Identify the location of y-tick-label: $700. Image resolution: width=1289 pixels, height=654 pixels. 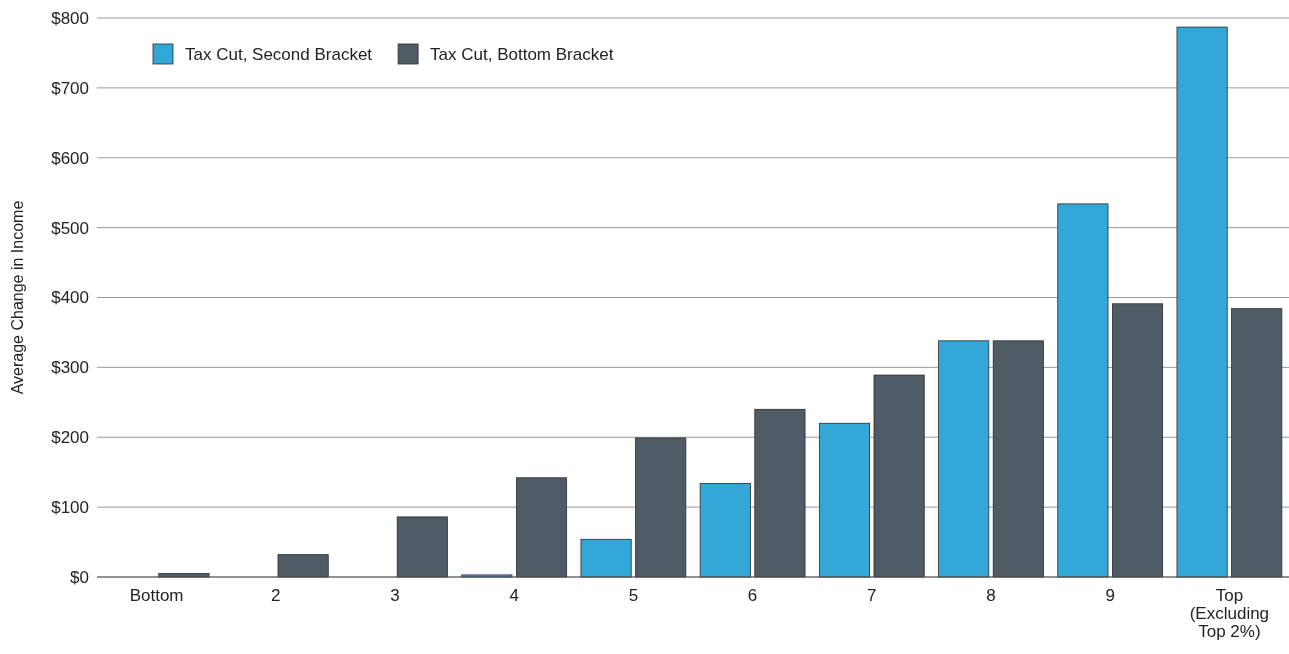
(70, 88).